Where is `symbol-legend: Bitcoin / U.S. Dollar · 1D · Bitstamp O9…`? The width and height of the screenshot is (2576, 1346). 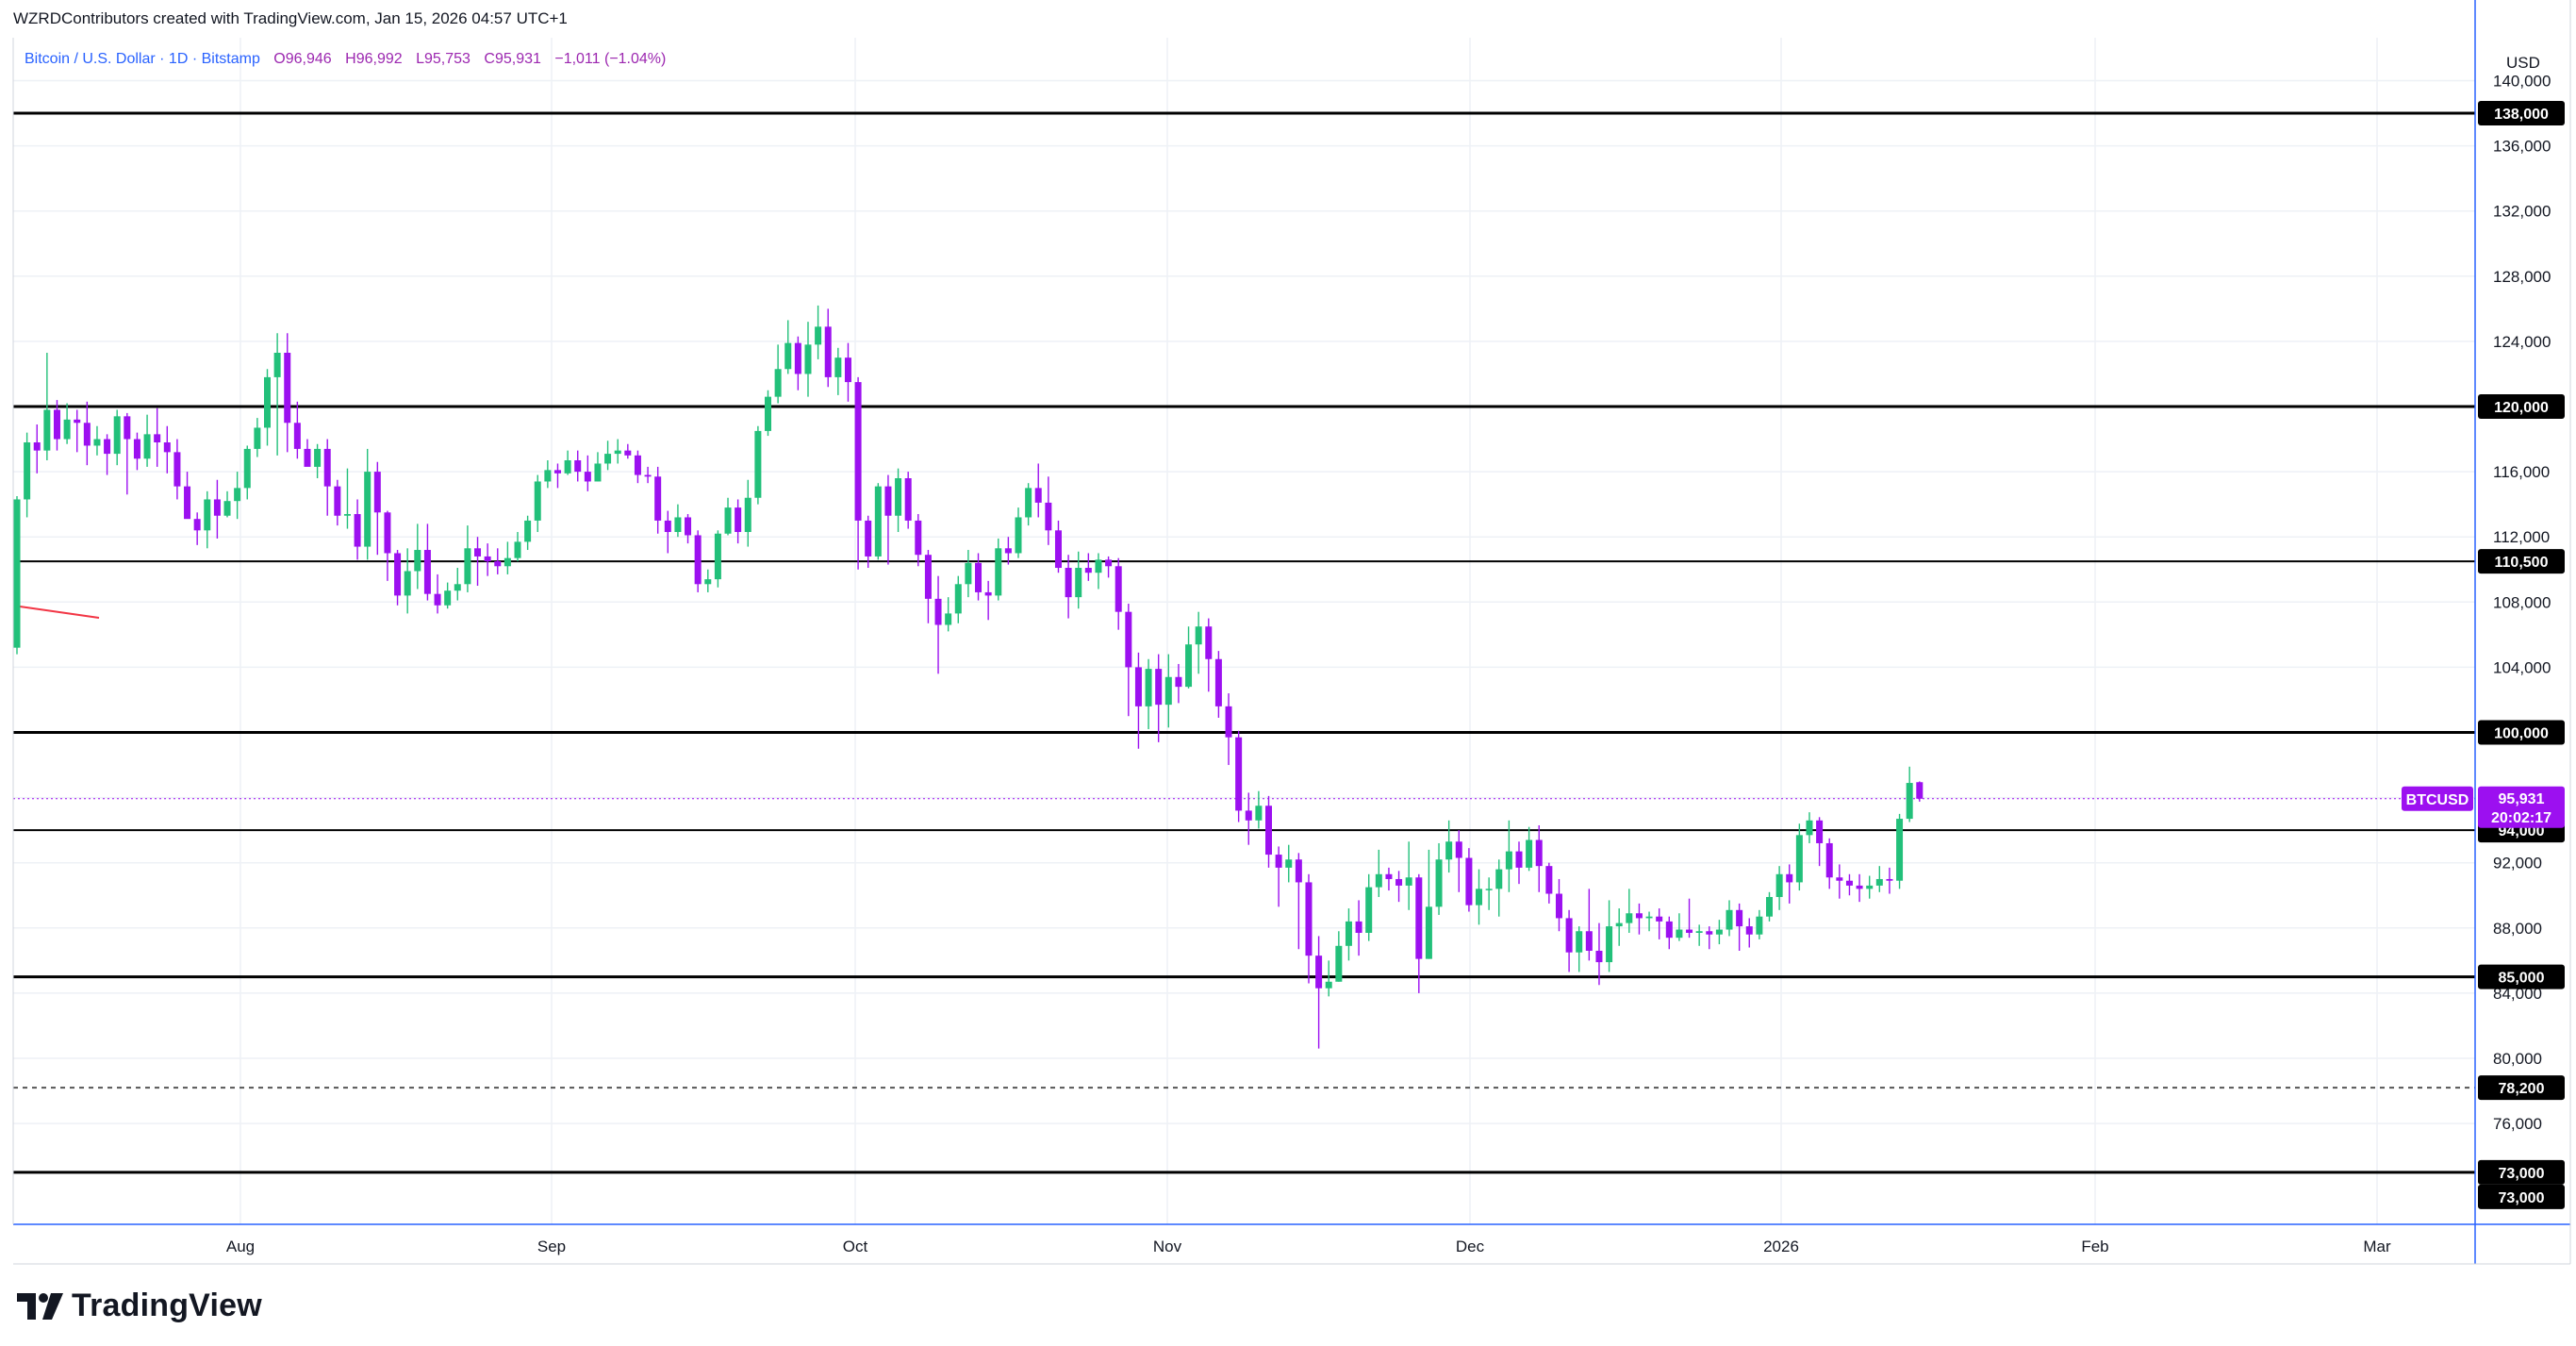 symbol-legend: Bitcoin / U.S. Dollar · 1D · Bitstamp O9… is located at coordinates (350, 59).